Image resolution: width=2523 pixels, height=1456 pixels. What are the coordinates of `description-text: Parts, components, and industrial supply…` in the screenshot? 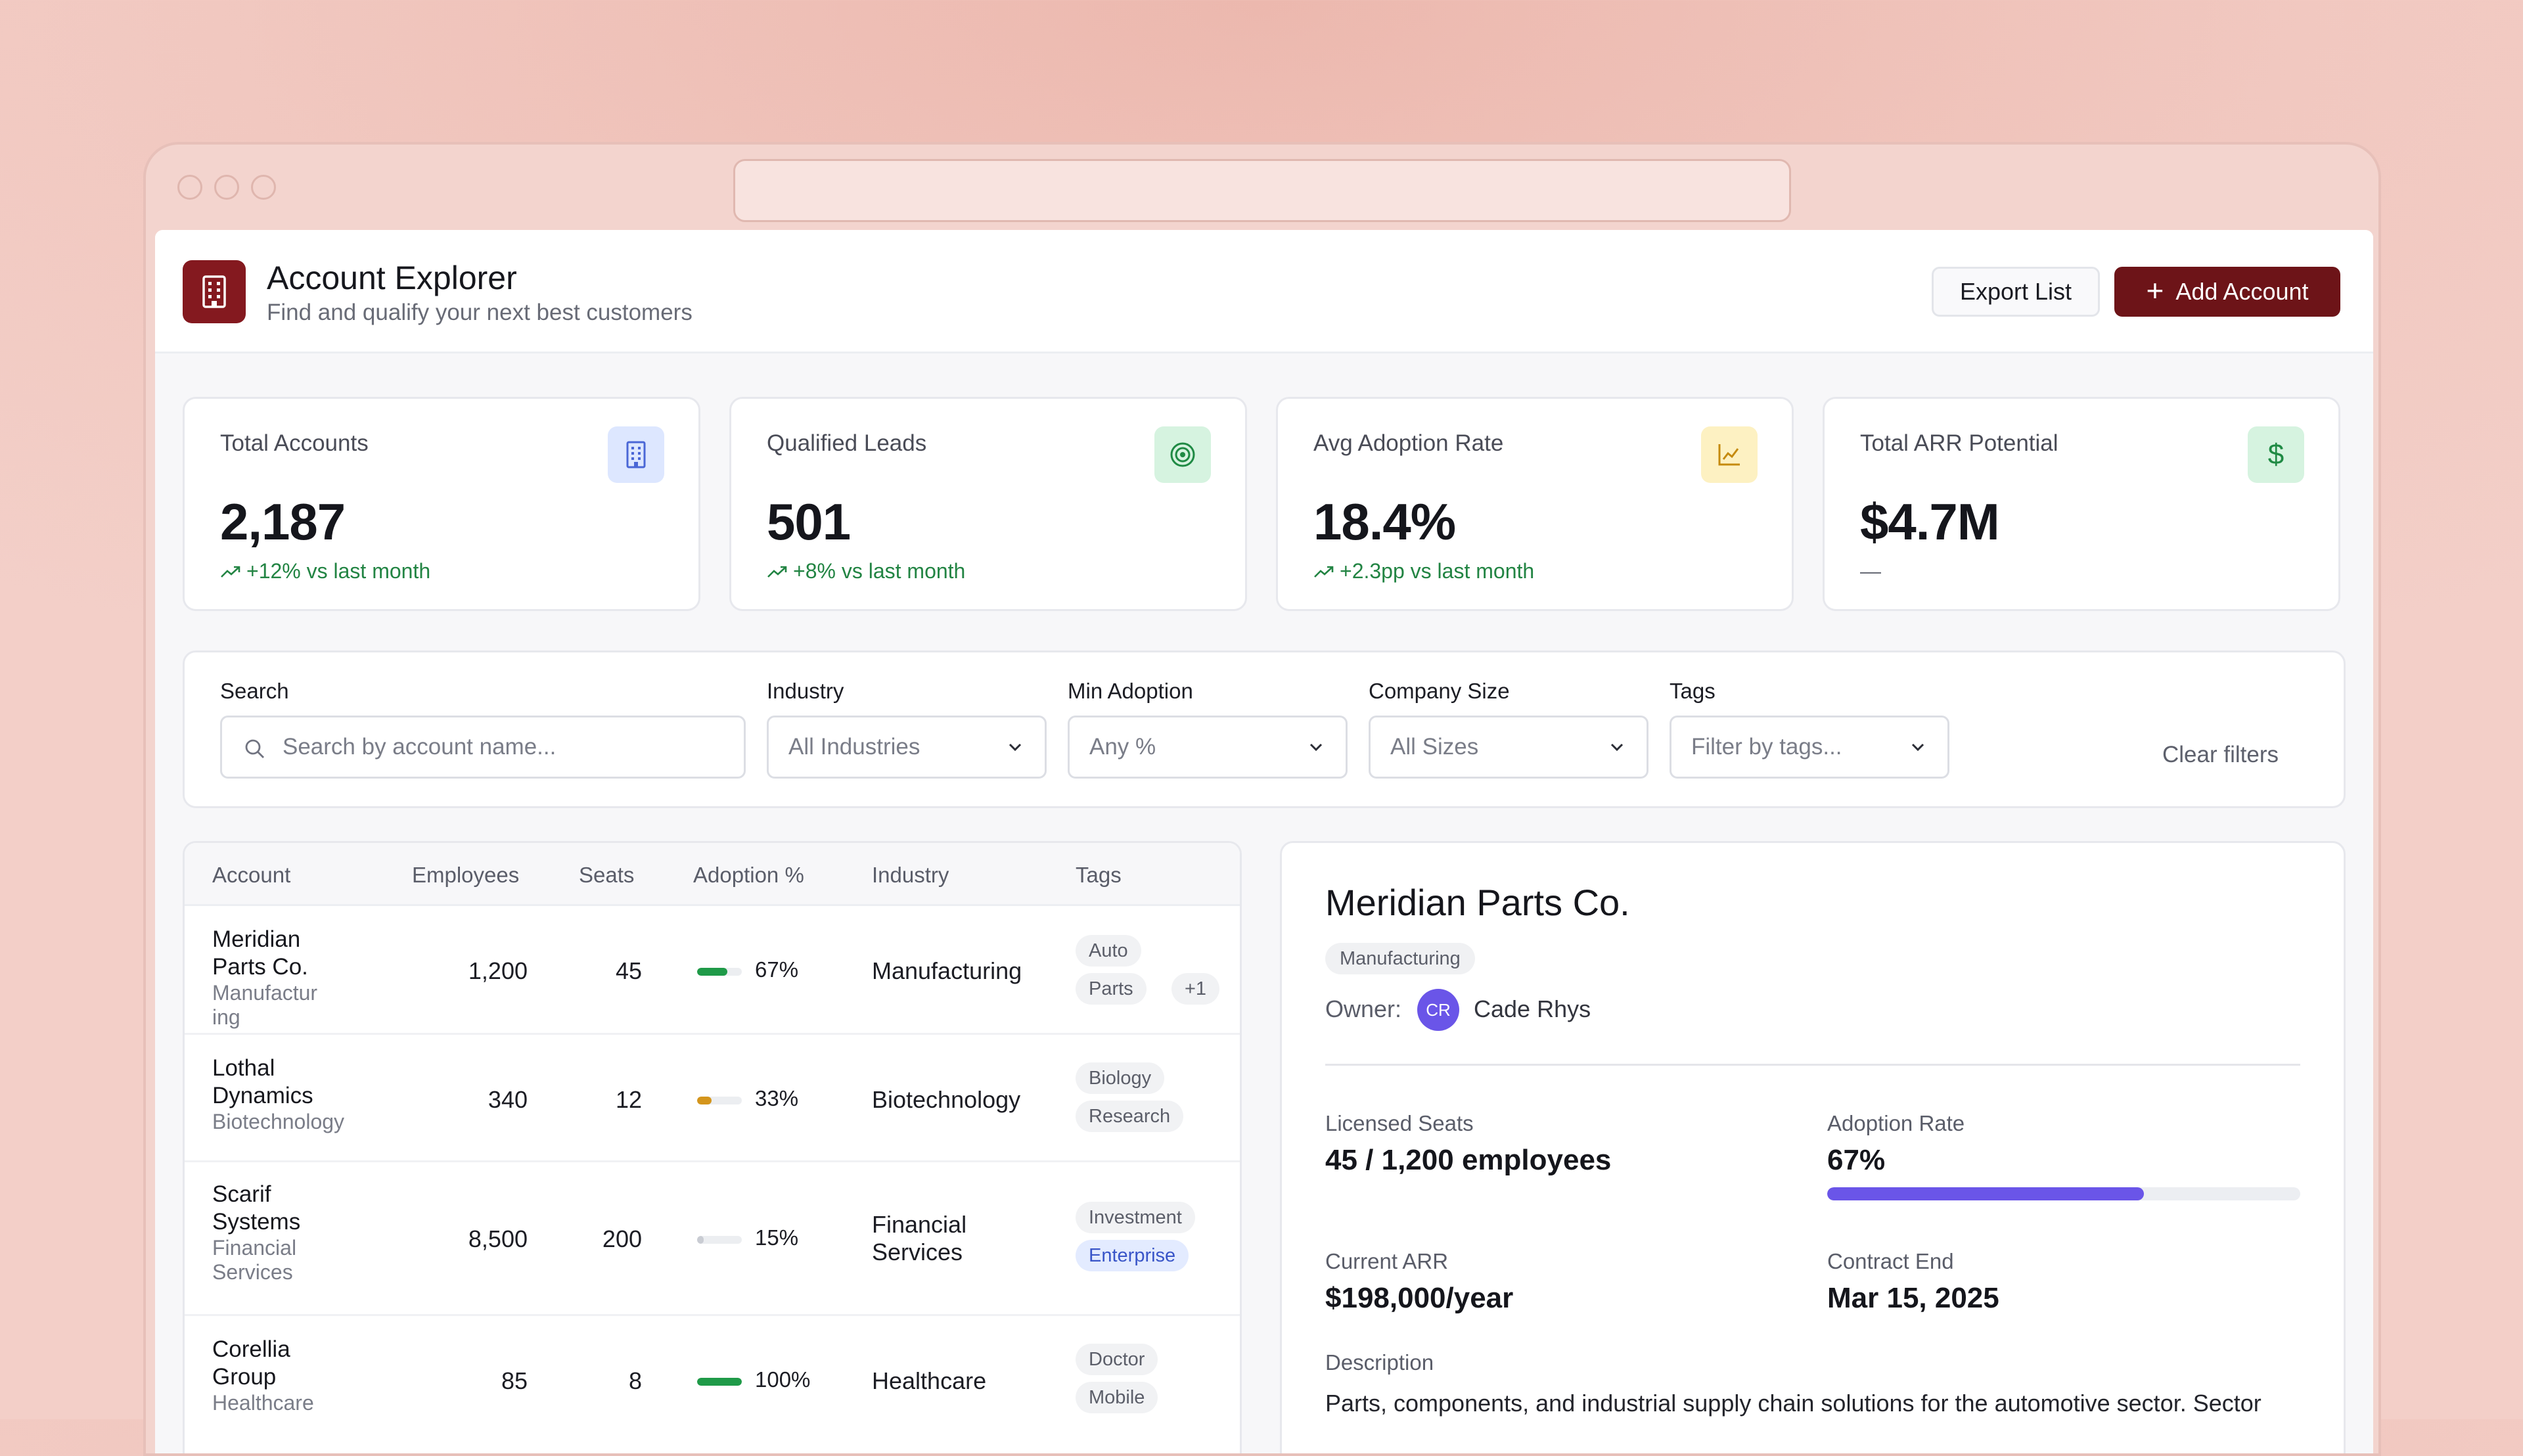 It's located at (1793, 1403).